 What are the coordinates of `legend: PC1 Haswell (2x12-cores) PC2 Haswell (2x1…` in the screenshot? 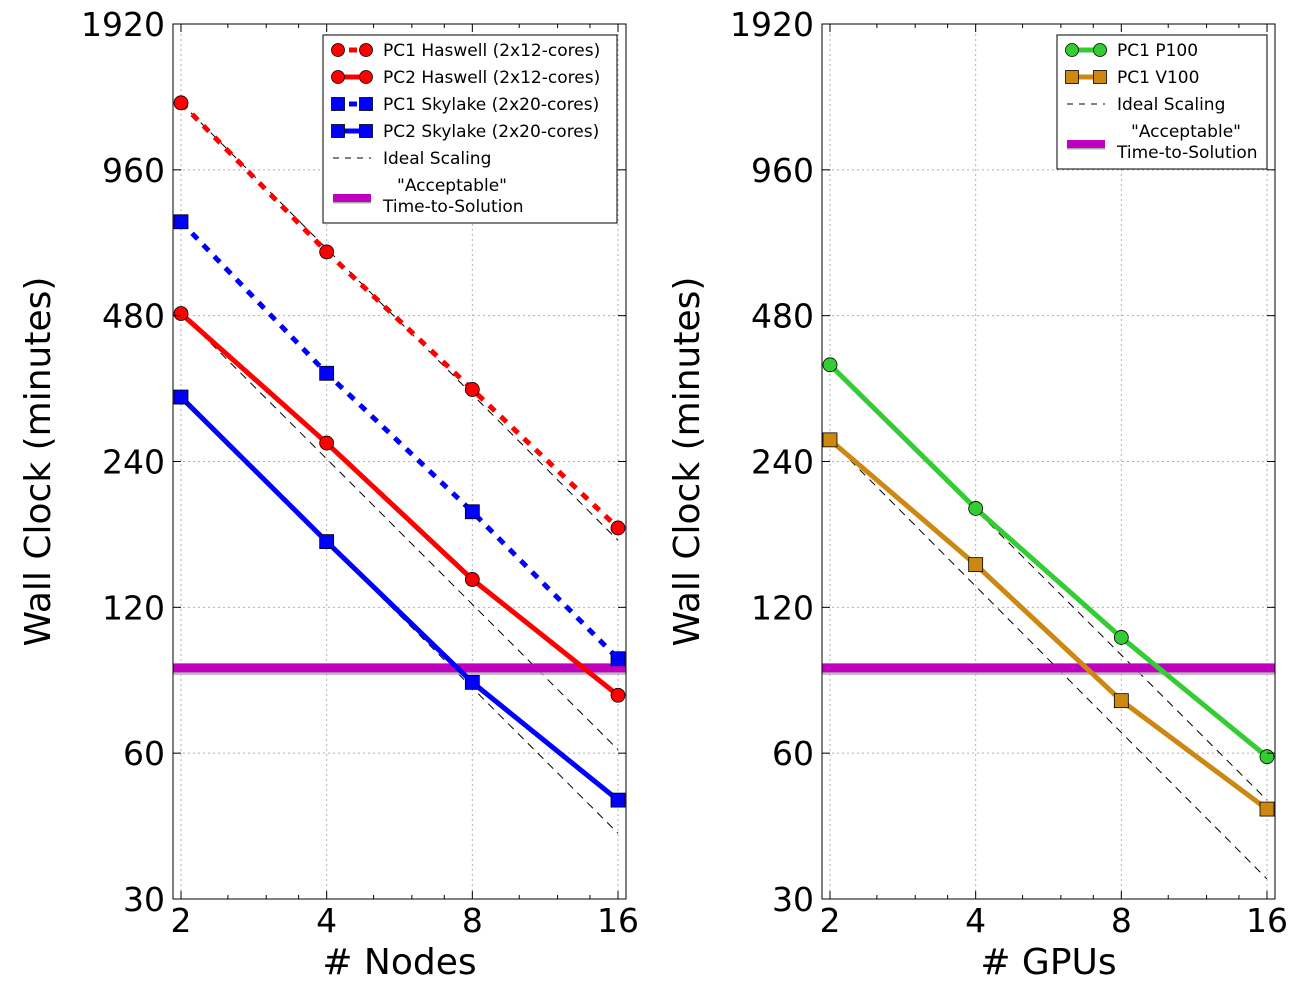 It's located at (470, 129).